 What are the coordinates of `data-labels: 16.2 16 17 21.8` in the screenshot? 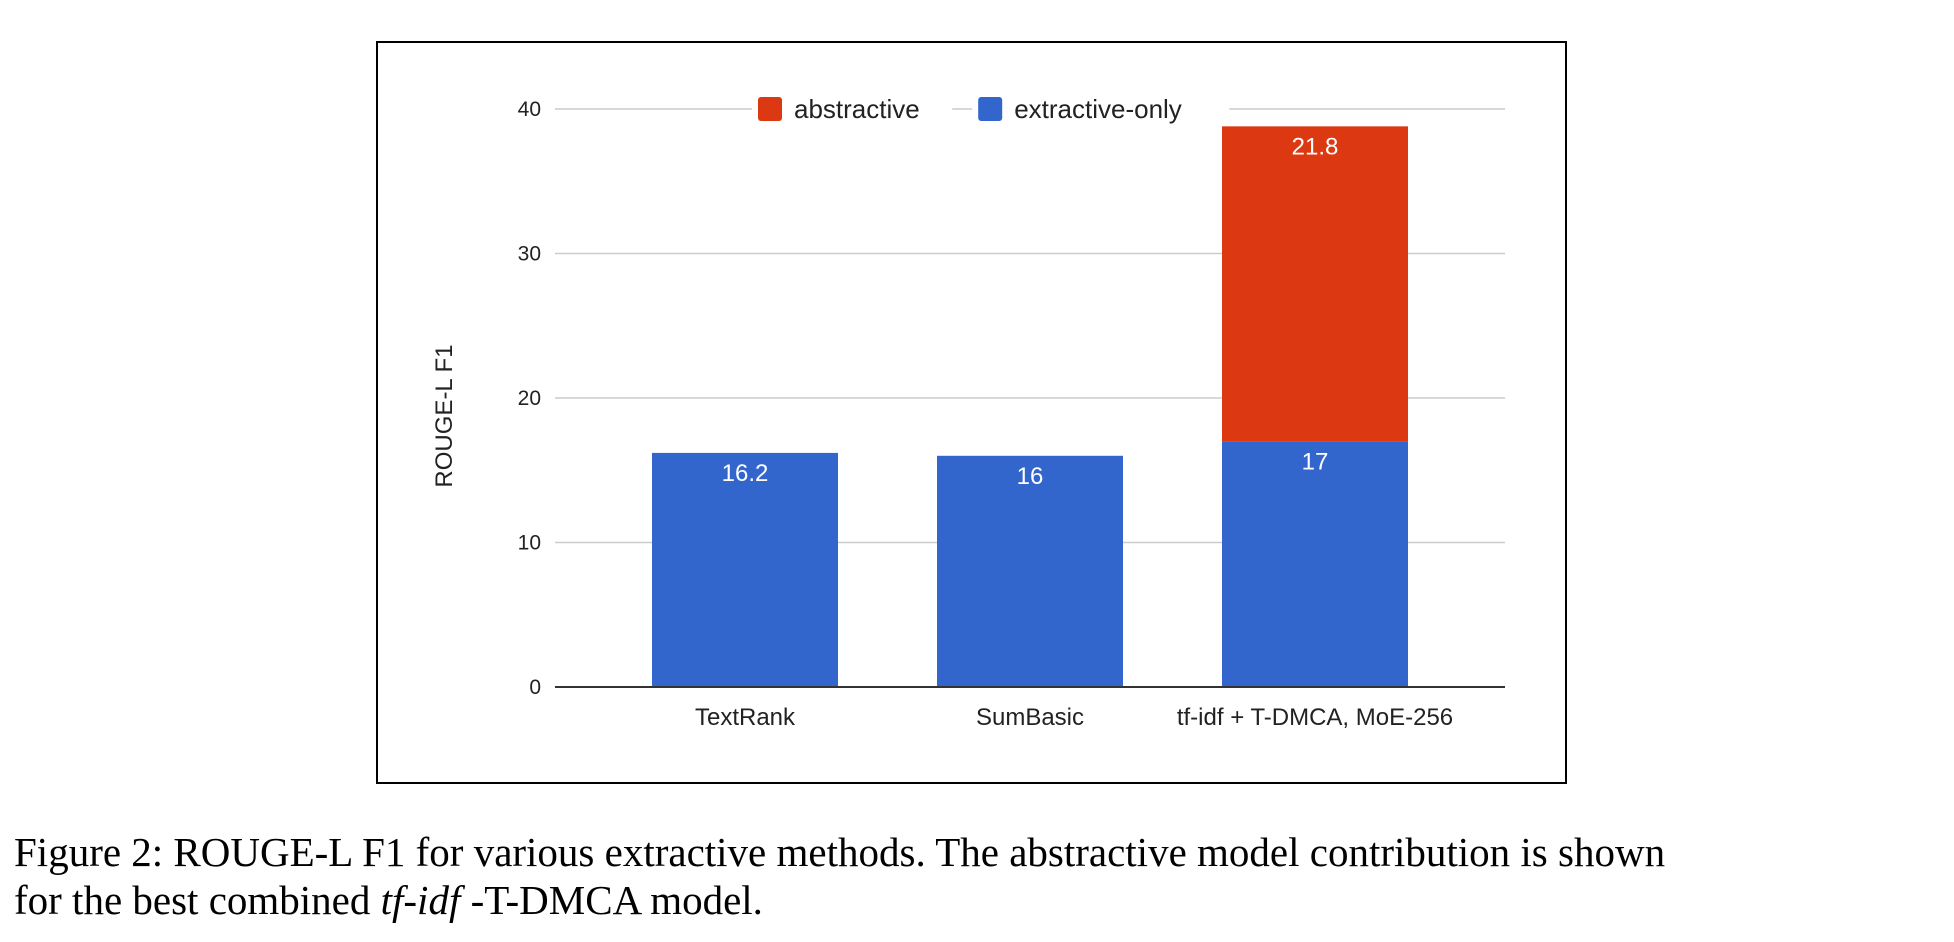 It's located at (1030, 311).